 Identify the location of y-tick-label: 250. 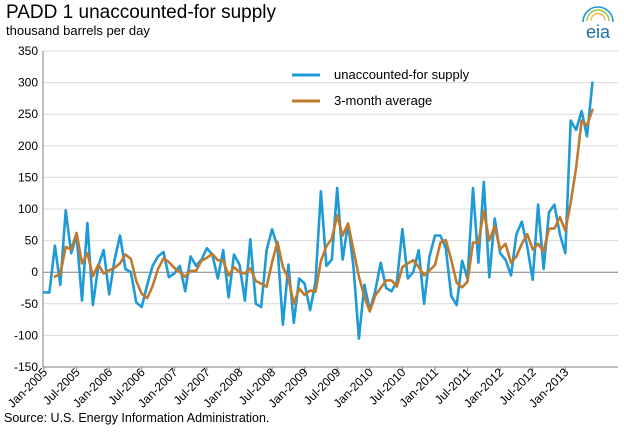
(28, 114).